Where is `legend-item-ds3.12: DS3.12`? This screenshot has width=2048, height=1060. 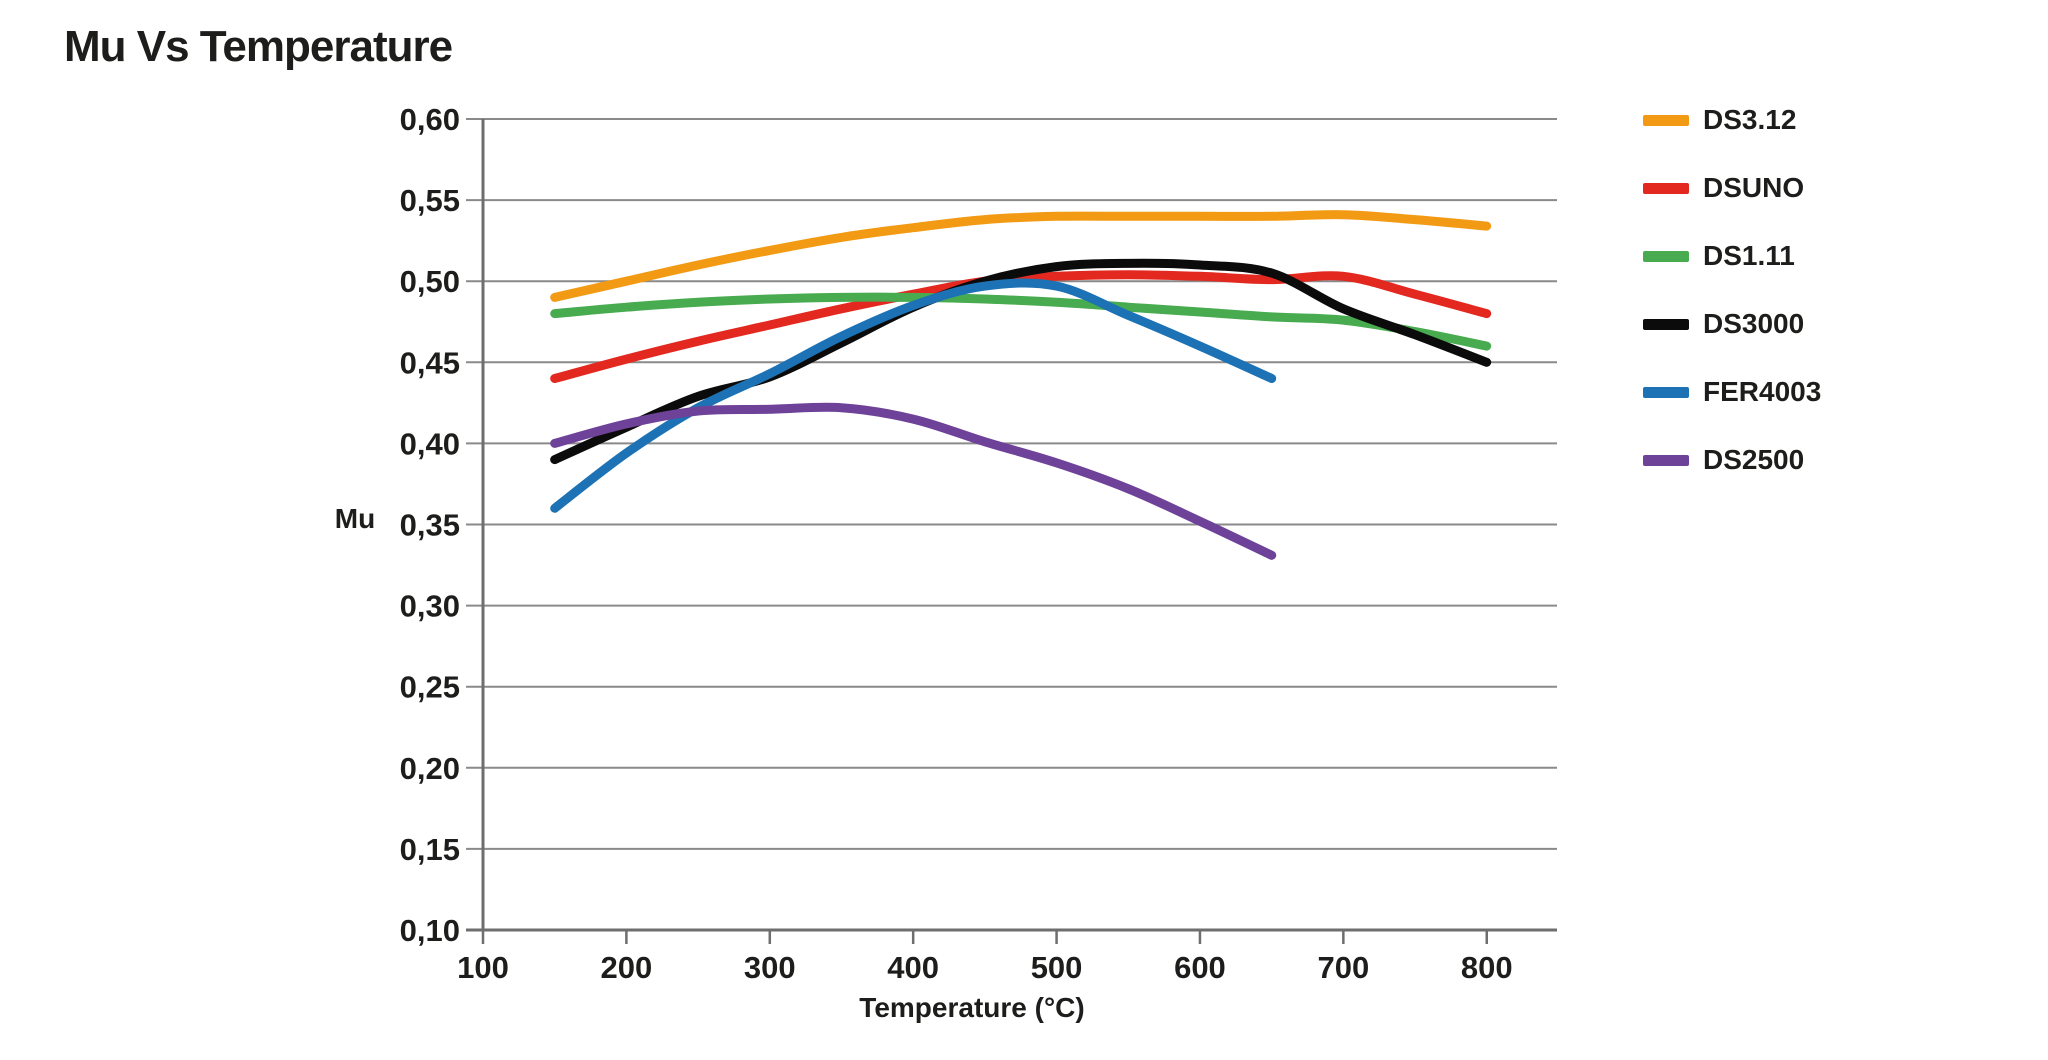
legend-item-ds3.12: DS3.12 is located at coordinates (1732, 120).